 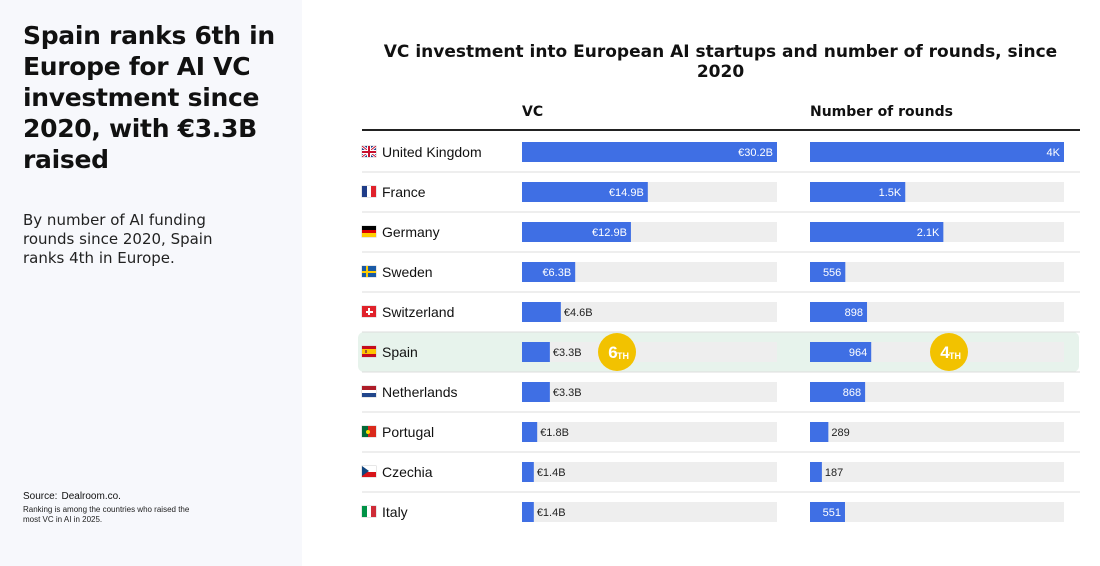 What do you see at coordinates (420, 392) in the screenshot?
I see `country-label: Netherlands` at bounding box center [420, 392].